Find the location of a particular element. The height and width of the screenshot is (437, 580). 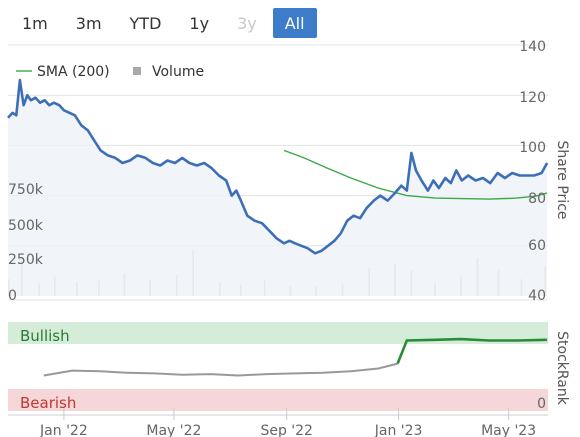

volume-tick-0: 0 is located at coordinates (12, 296).